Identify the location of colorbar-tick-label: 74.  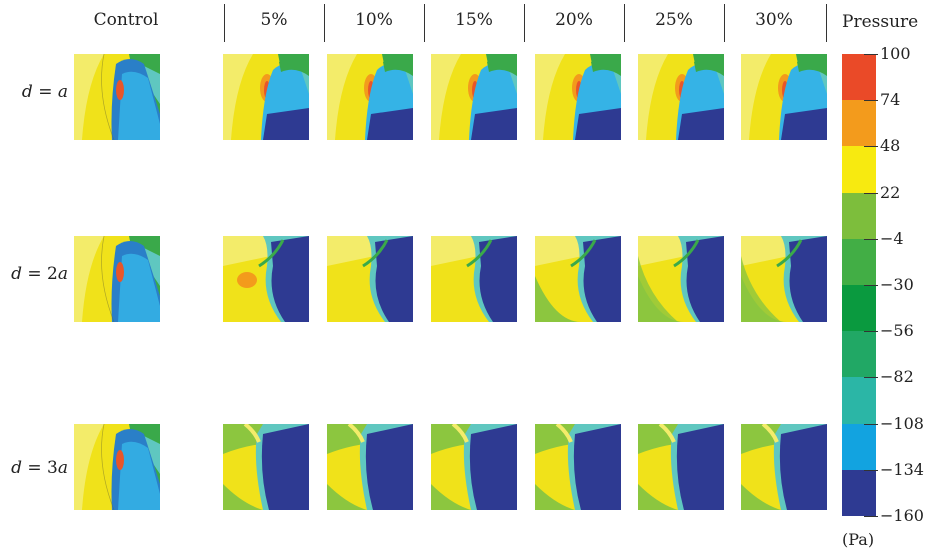
(890, 99).